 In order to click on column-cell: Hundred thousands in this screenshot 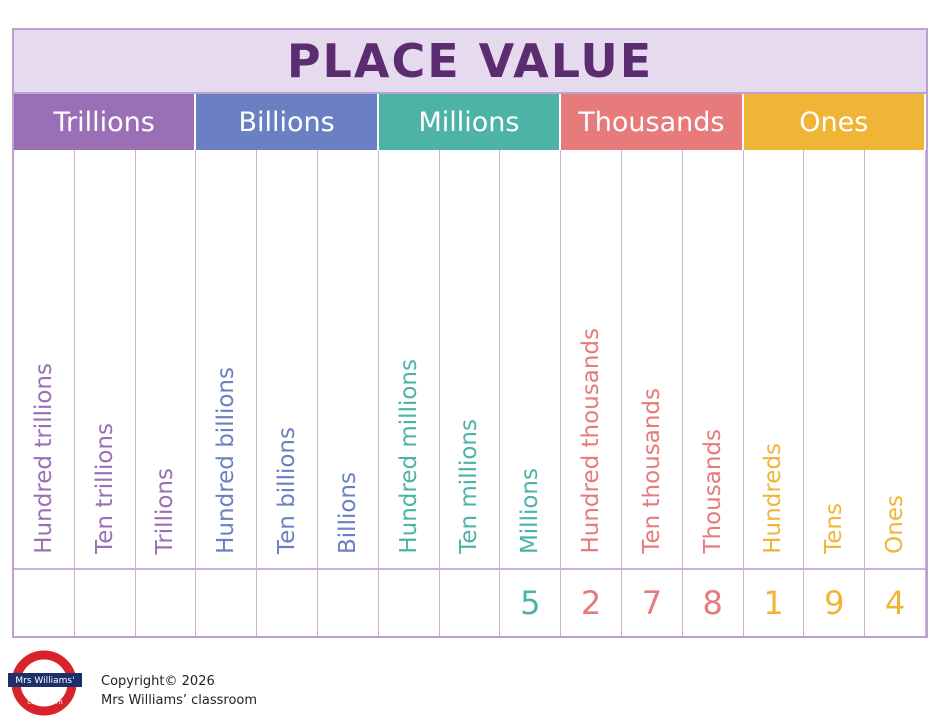, I will do `click(591, 360)`.